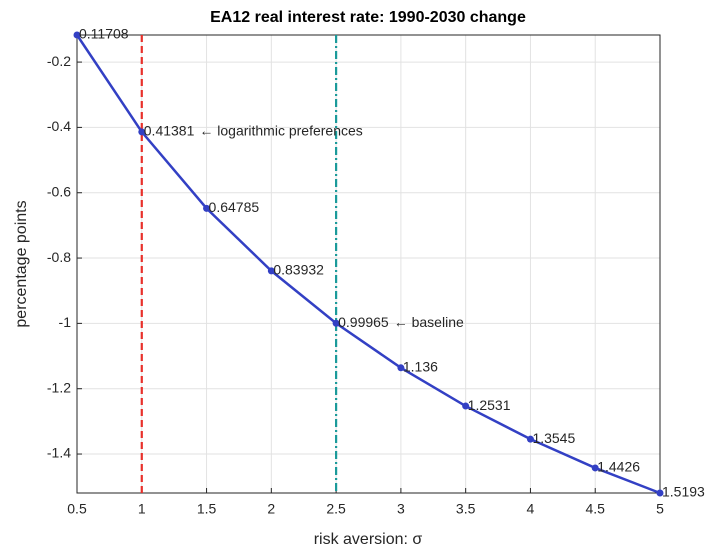  I want to click on y-tick-label: -1.4, so click(59, 453).